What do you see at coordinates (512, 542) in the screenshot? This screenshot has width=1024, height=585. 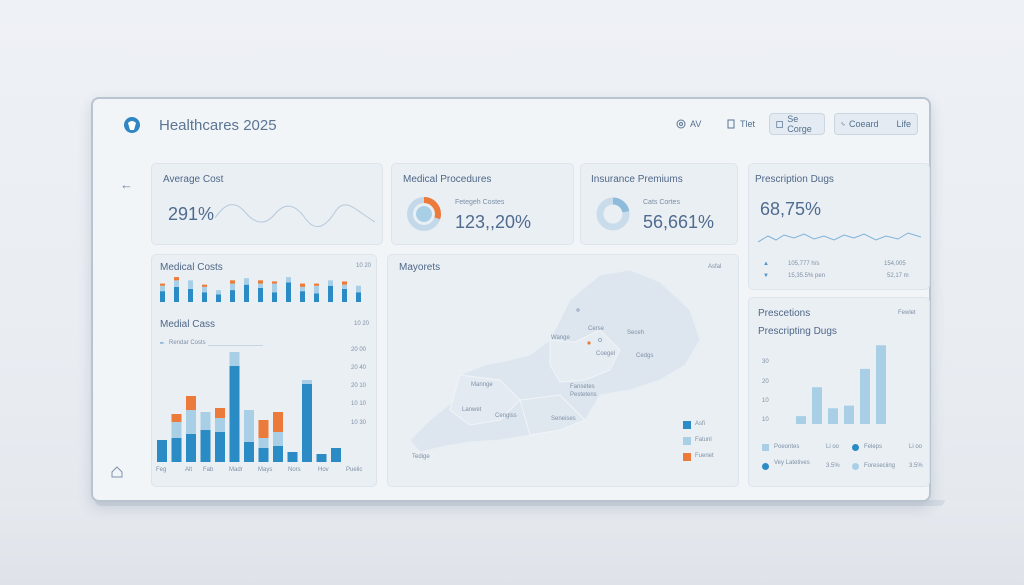 I see `backdrop-floor` at bounding box center [512, 542].